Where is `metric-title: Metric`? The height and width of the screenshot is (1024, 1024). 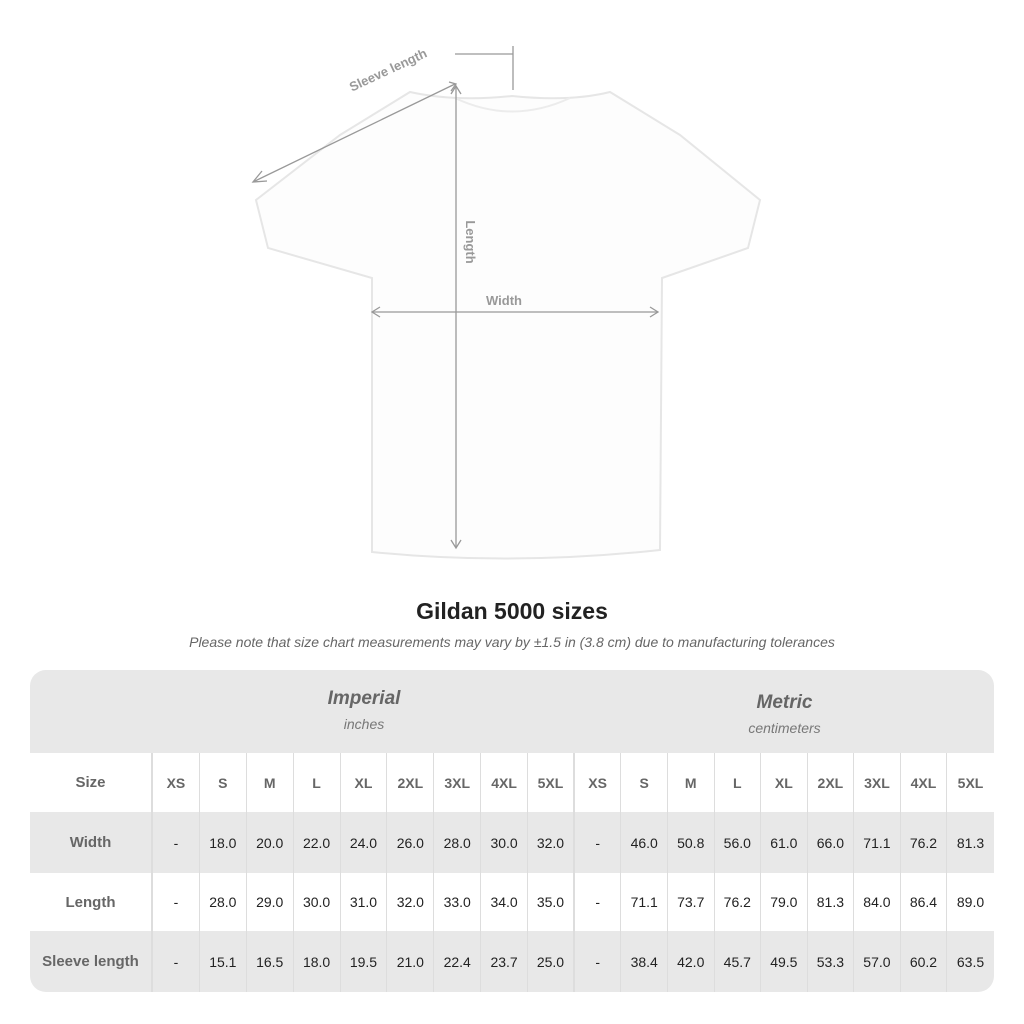 metric-title: Metric is located at coordinates (784, 702).